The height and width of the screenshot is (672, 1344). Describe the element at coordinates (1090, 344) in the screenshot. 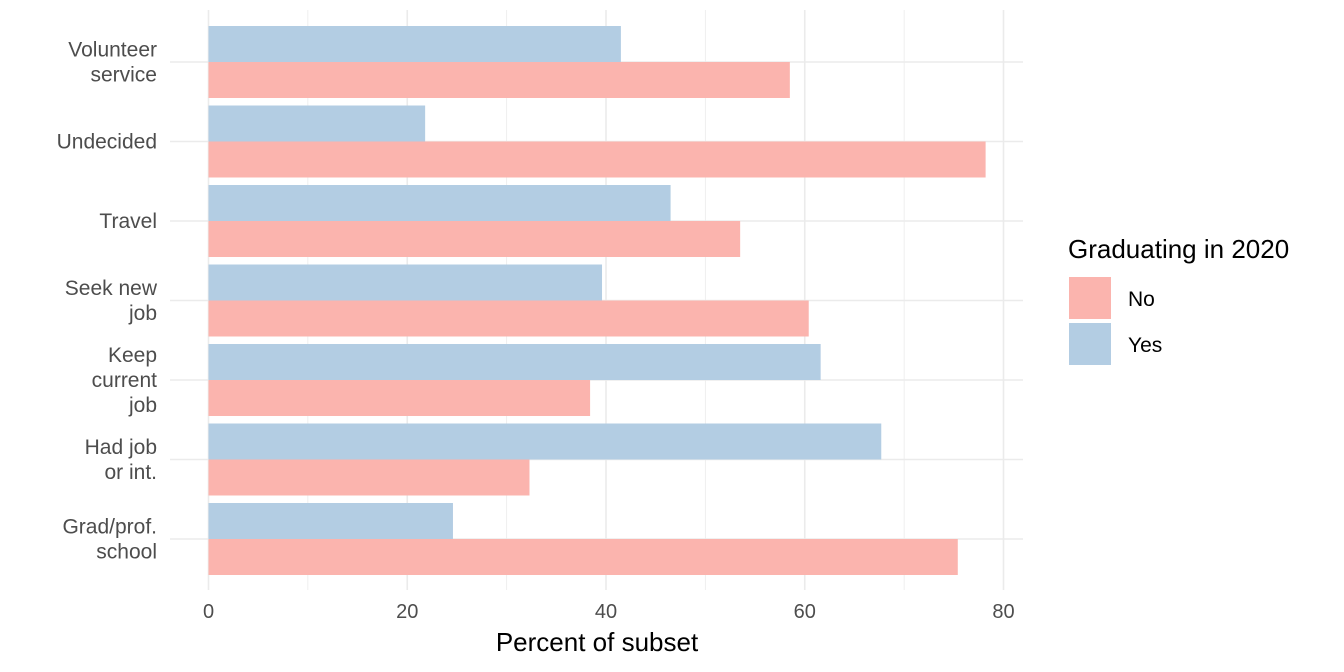

I see `legend-swatch-yes` at that location.